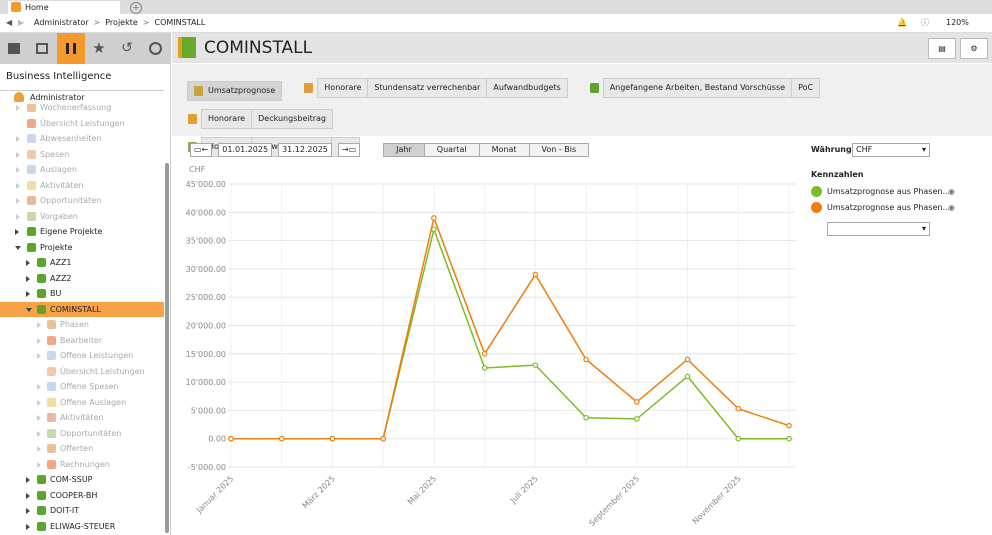 The width and height of the screenshot is (992, 535). Describe the element at coordinates (527, 88) in the screenshot. I see `report-button: Aufwandbudgets` at that location.